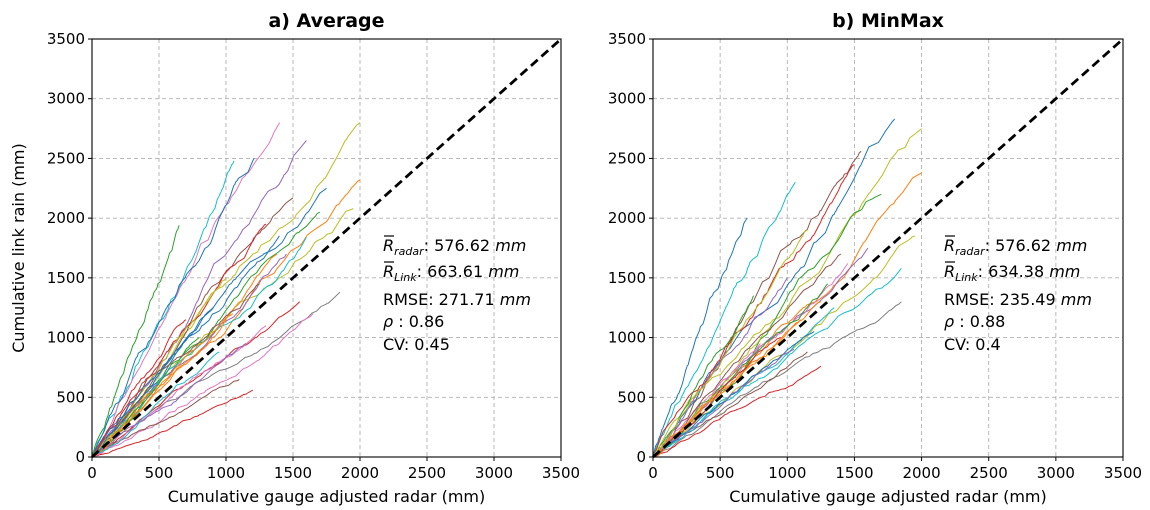  What do you see at coordinates (970, 251) in the screenshot?
I see `r-subscript: radar` at bounding box center [970, 251].